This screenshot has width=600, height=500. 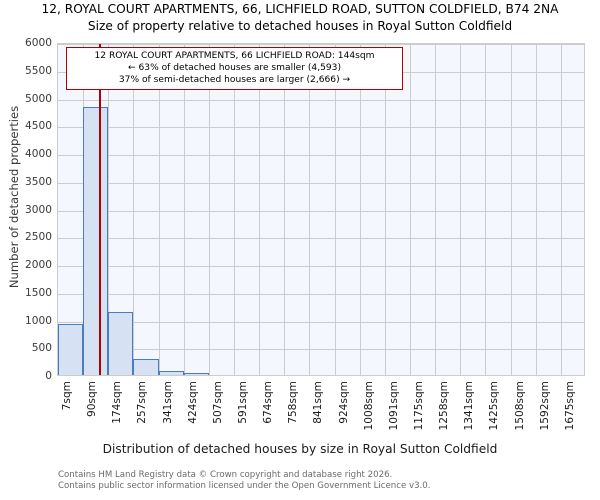 What do you see at coordinates (38, 320) in the screenshot?
I see `y-axis-tick-label: 1000` at bounding box center [38, 320].